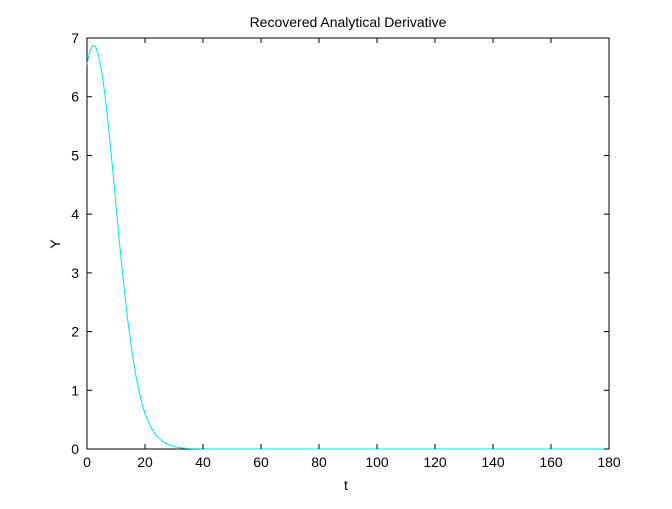 This screenshot has width=672, height=509. Describe the element at coordinates (75, 449) in the screenshot. I see `y-tick-label: 0` at that location.